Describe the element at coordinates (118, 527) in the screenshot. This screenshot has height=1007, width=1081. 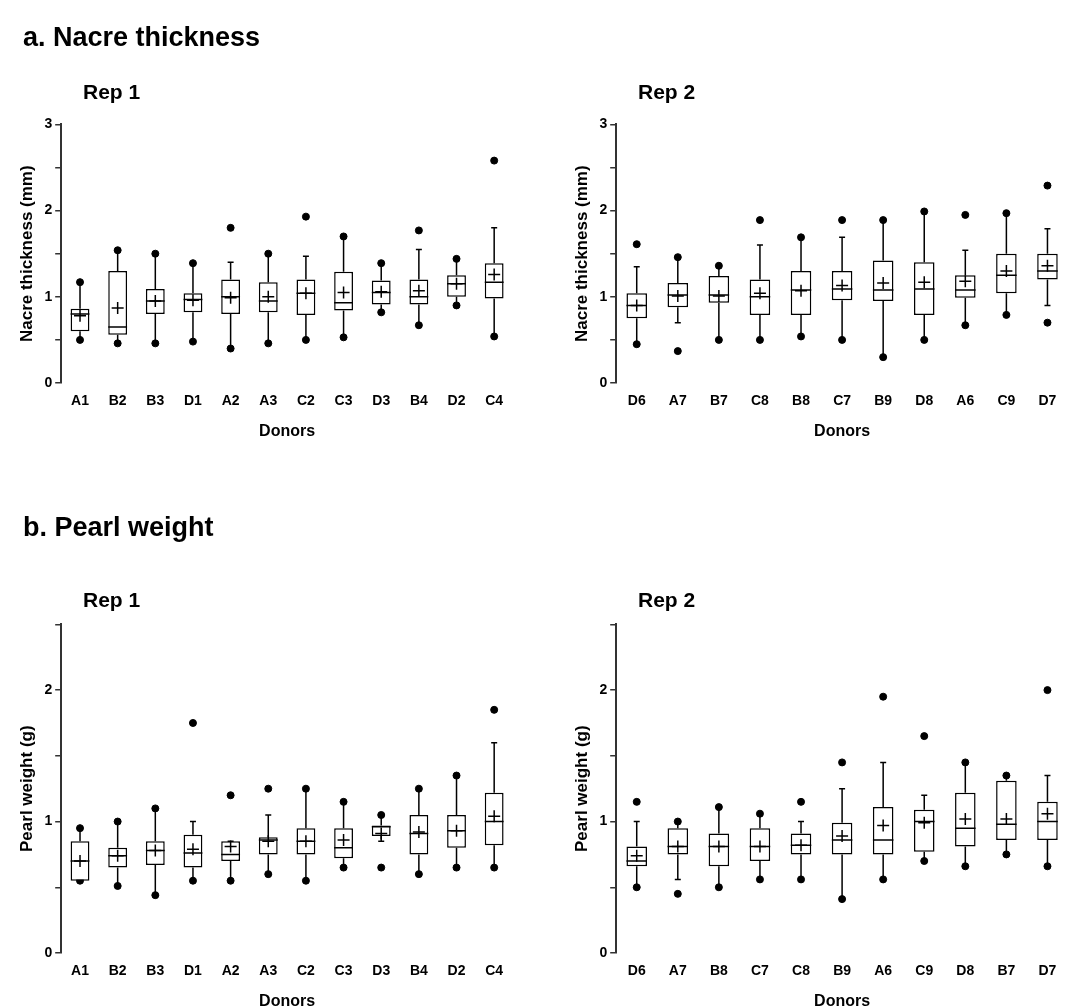
I see `chart-title: b. Pearl weight` at that location.